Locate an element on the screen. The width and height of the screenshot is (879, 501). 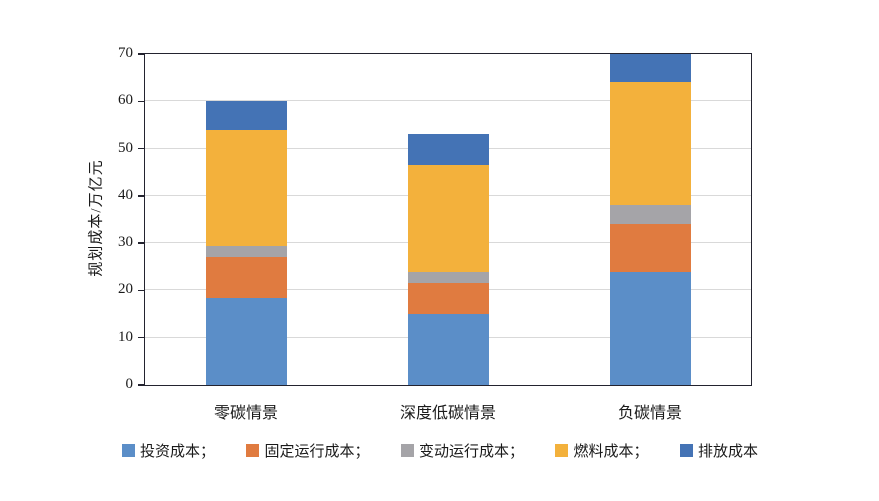
gridline is located at coordinates (448, 101).